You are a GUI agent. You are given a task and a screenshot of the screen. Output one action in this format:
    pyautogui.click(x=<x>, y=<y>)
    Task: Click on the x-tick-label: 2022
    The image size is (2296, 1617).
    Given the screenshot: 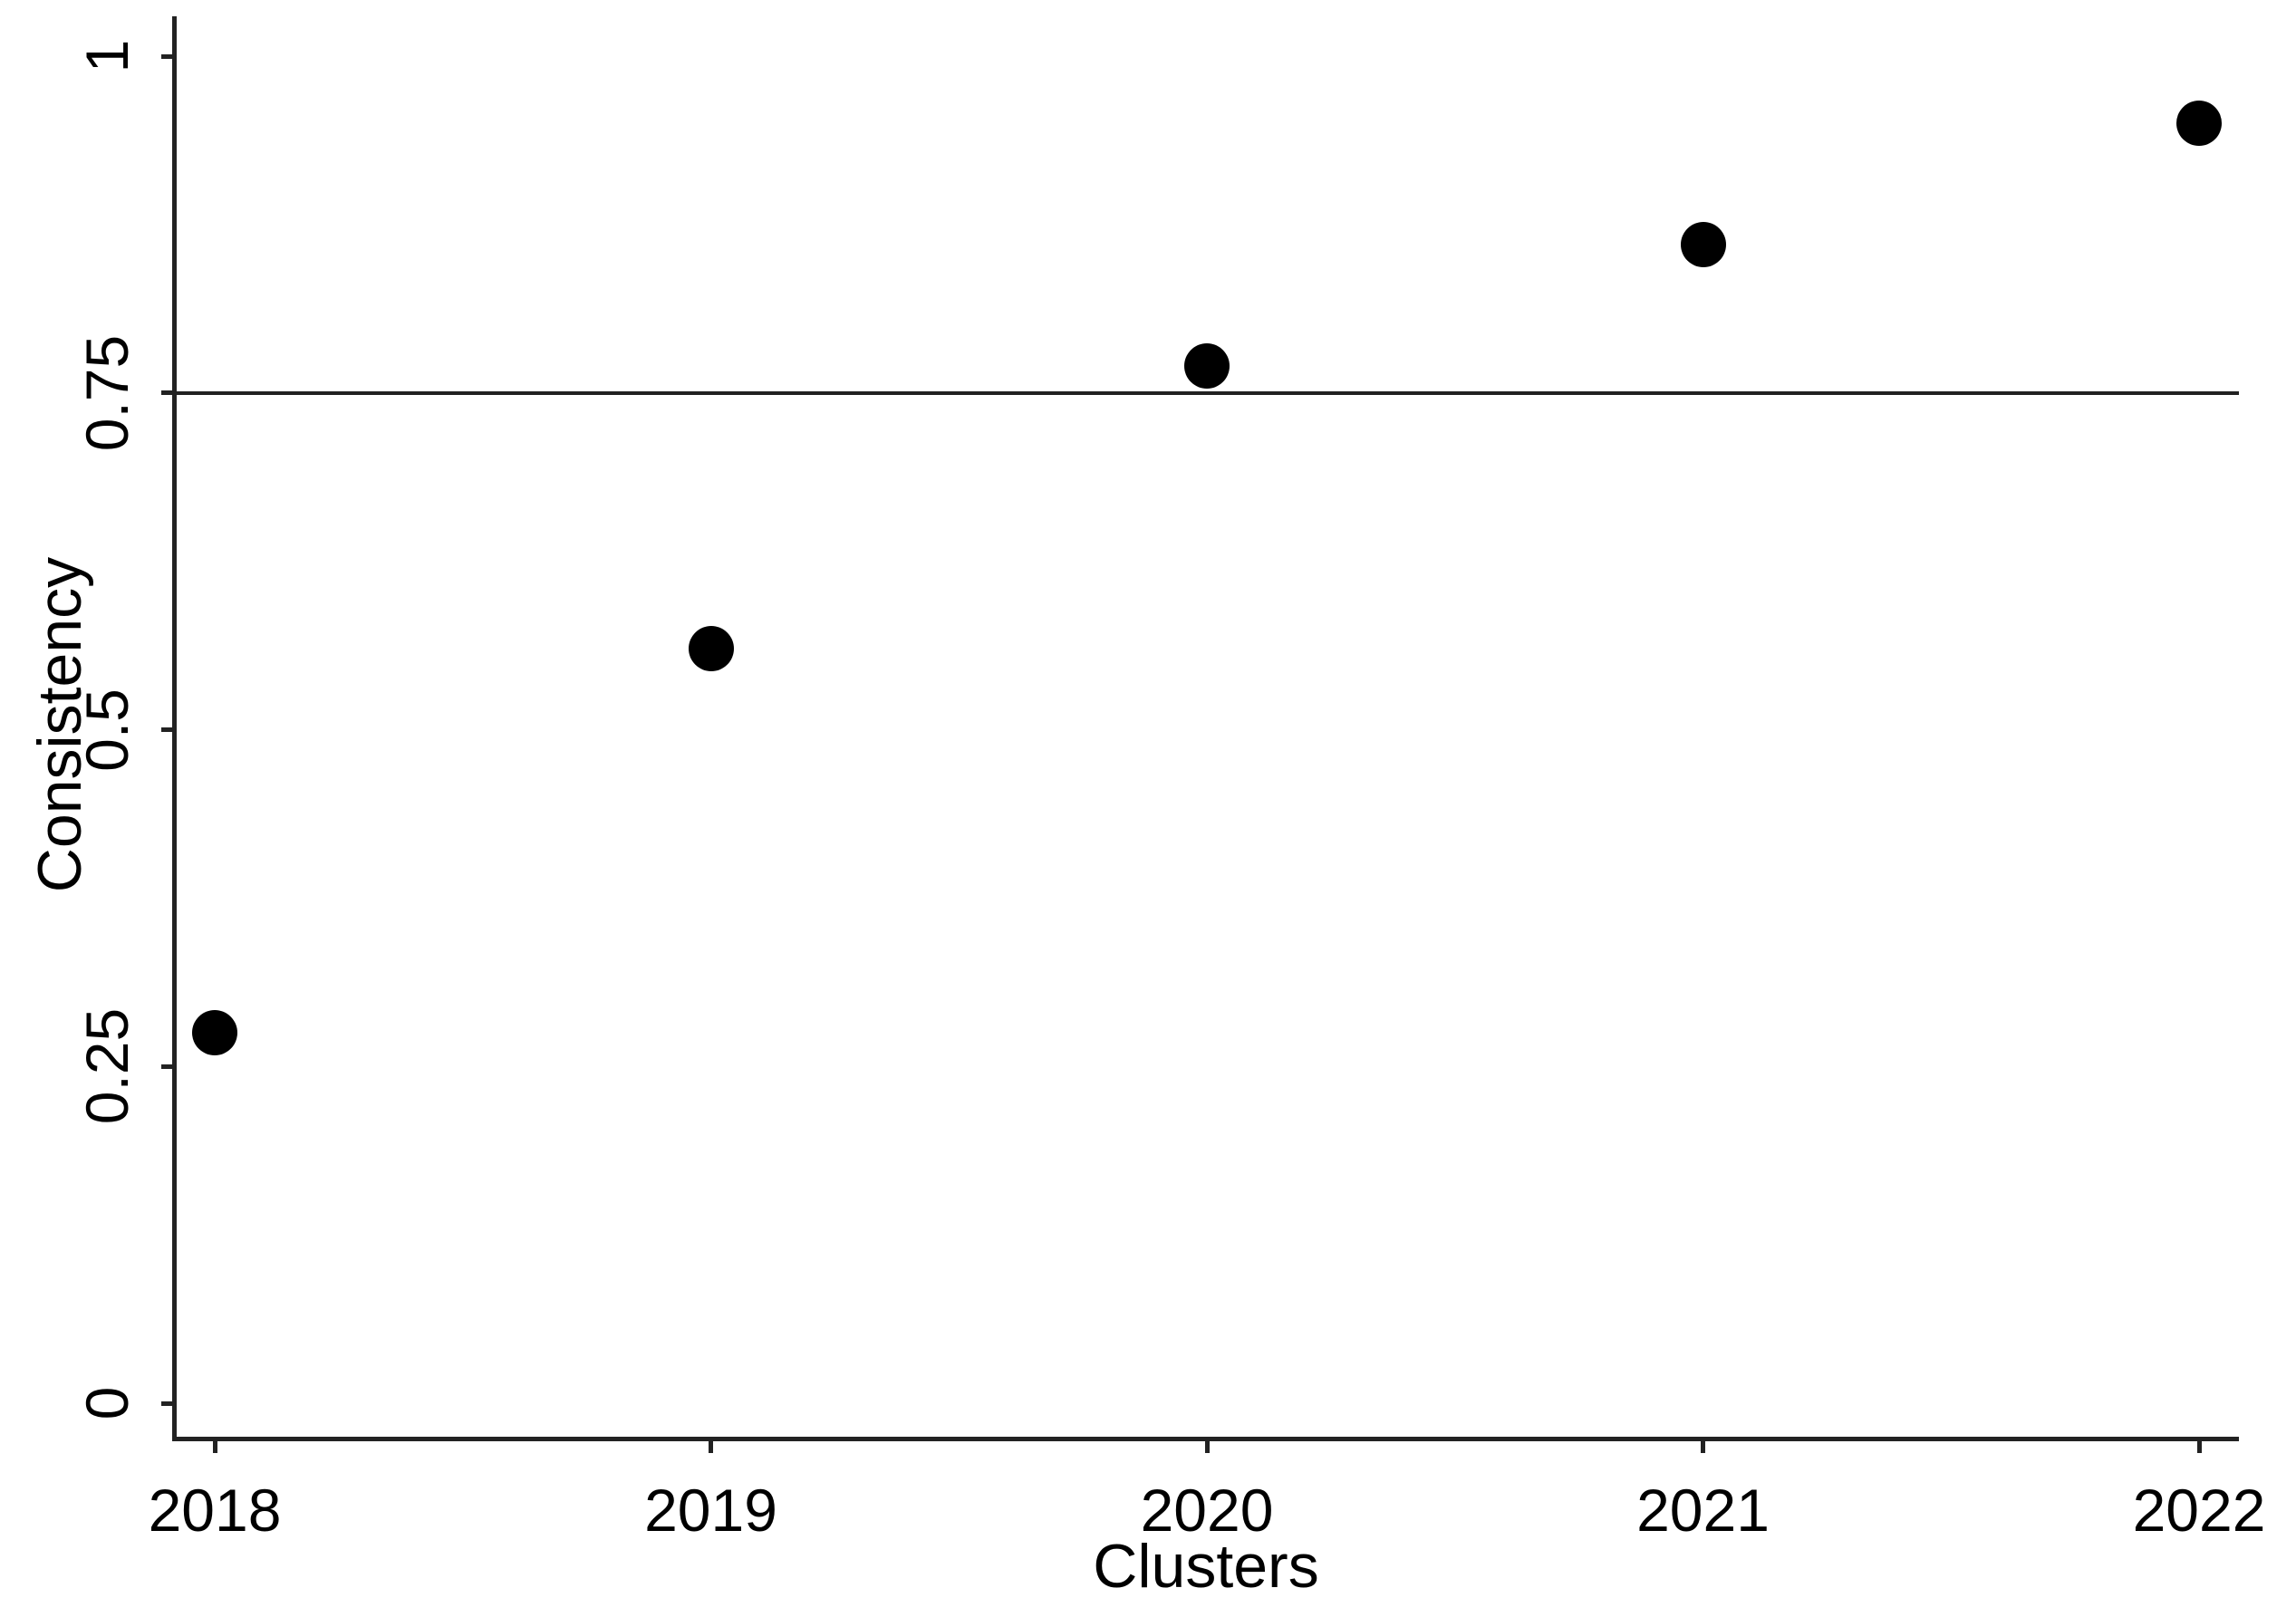 What is the action you would take?
    pyautogui.click(x=2199, y=1510)
    